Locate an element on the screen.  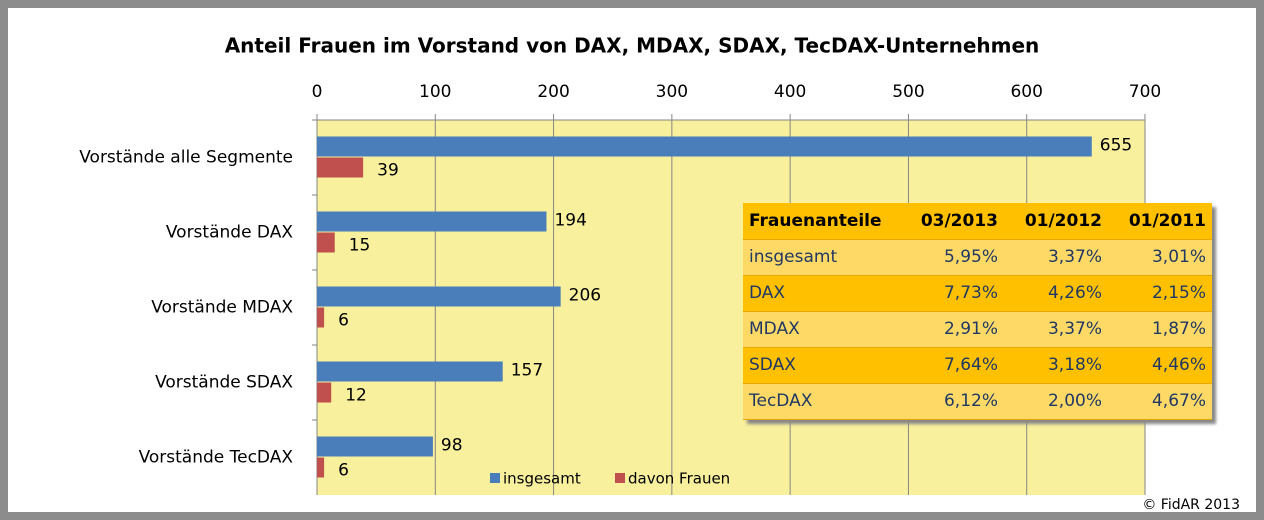
table-cell: 6,12% is located at coordinates (952, 401).